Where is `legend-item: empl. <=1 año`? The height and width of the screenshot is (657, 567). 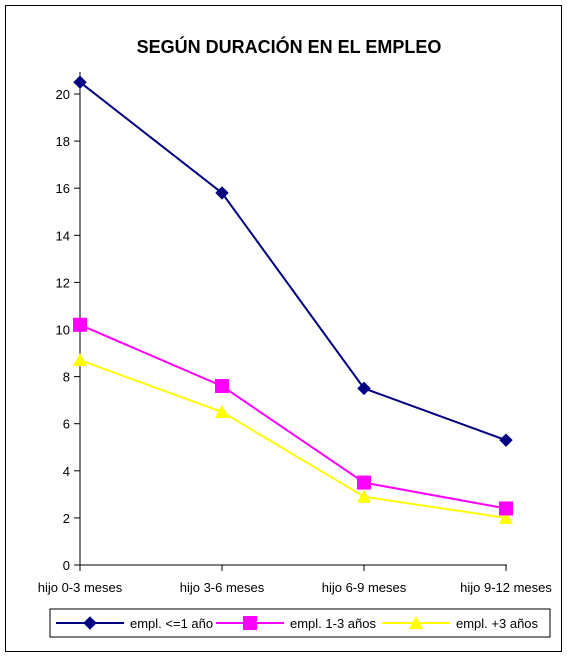 legend-item: empl. <=1 año is located at coordinates (134, 623).